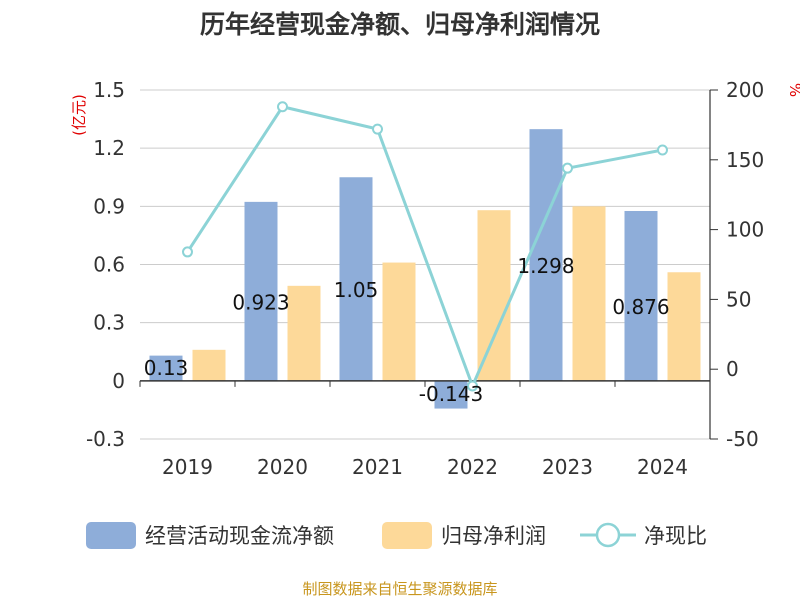  I want to click on y-right-tick-label: 100, so click(745, 230).